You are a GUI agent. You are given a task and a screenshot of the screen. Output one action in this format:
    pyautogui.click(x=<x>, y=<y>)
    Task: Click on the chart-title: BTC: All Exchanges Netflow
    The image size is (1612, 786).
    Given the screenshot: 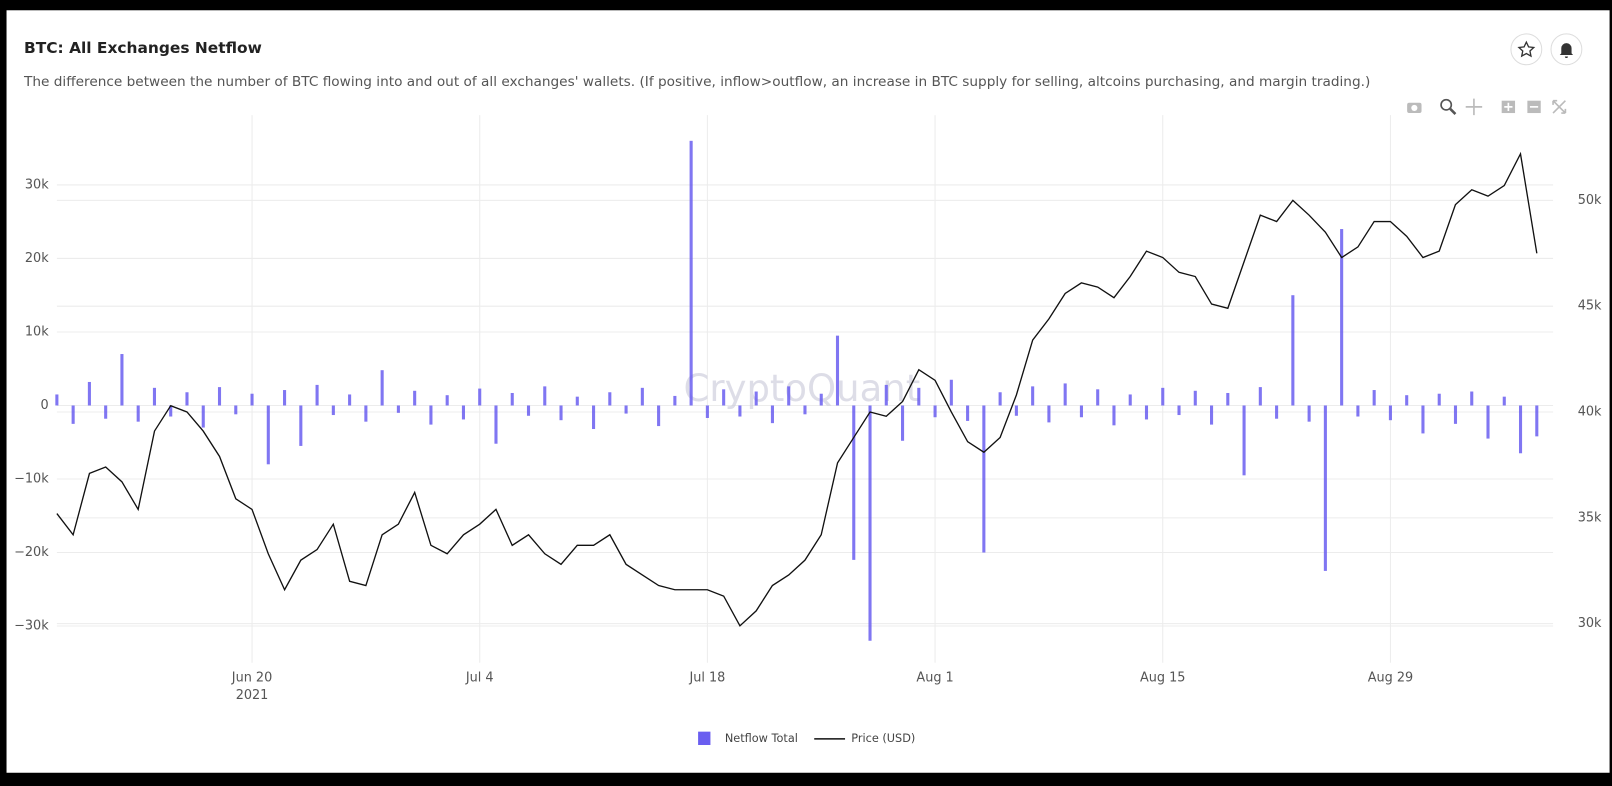 What is the action you would take?
    pyautogui.click(x=143, y=48)
    